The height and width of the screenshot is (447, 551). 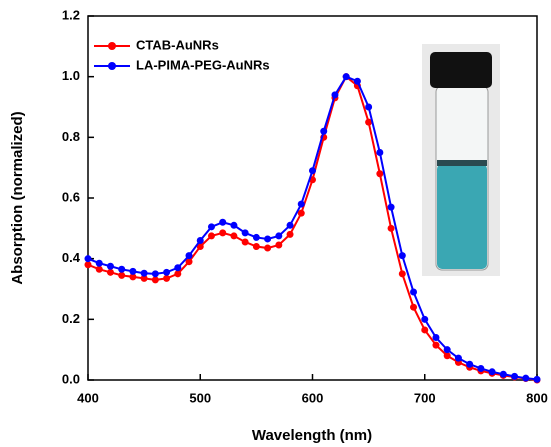 I want to click on legend-label: LA-PIMA-PEG-AuNRs, so click(x=203, y=64).